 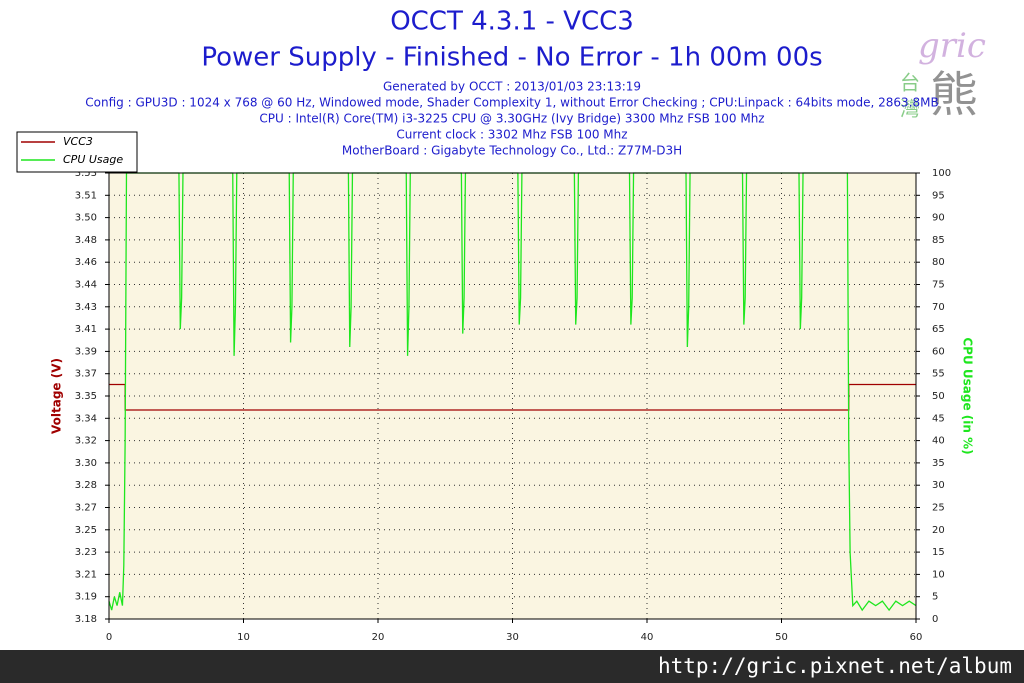 What do you see at coordinates (511, 135) in the screenshot?
I see `info-line: Current clock : 3302 Mhz FSB 100 Mhz` at bounding box center [511, 135].